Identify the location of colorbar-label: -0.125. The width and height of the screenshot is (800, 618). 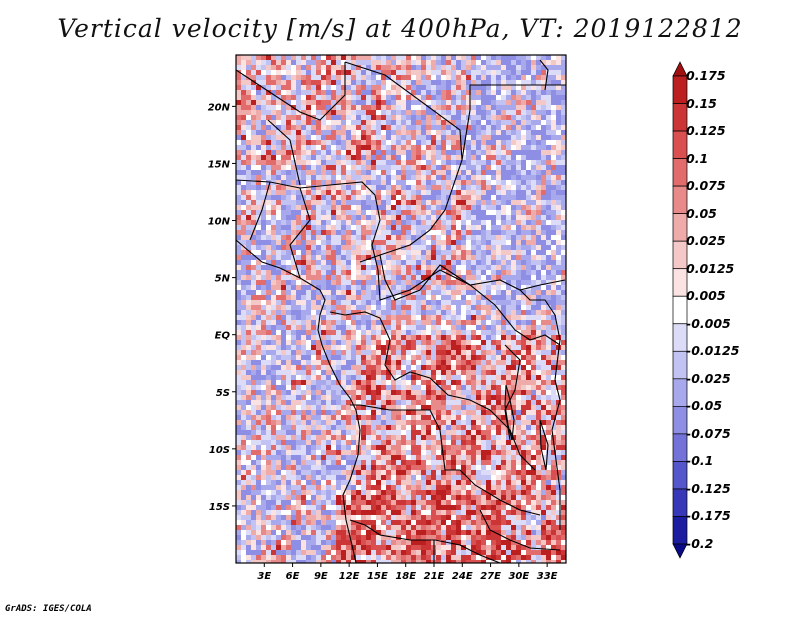
(708, 488).